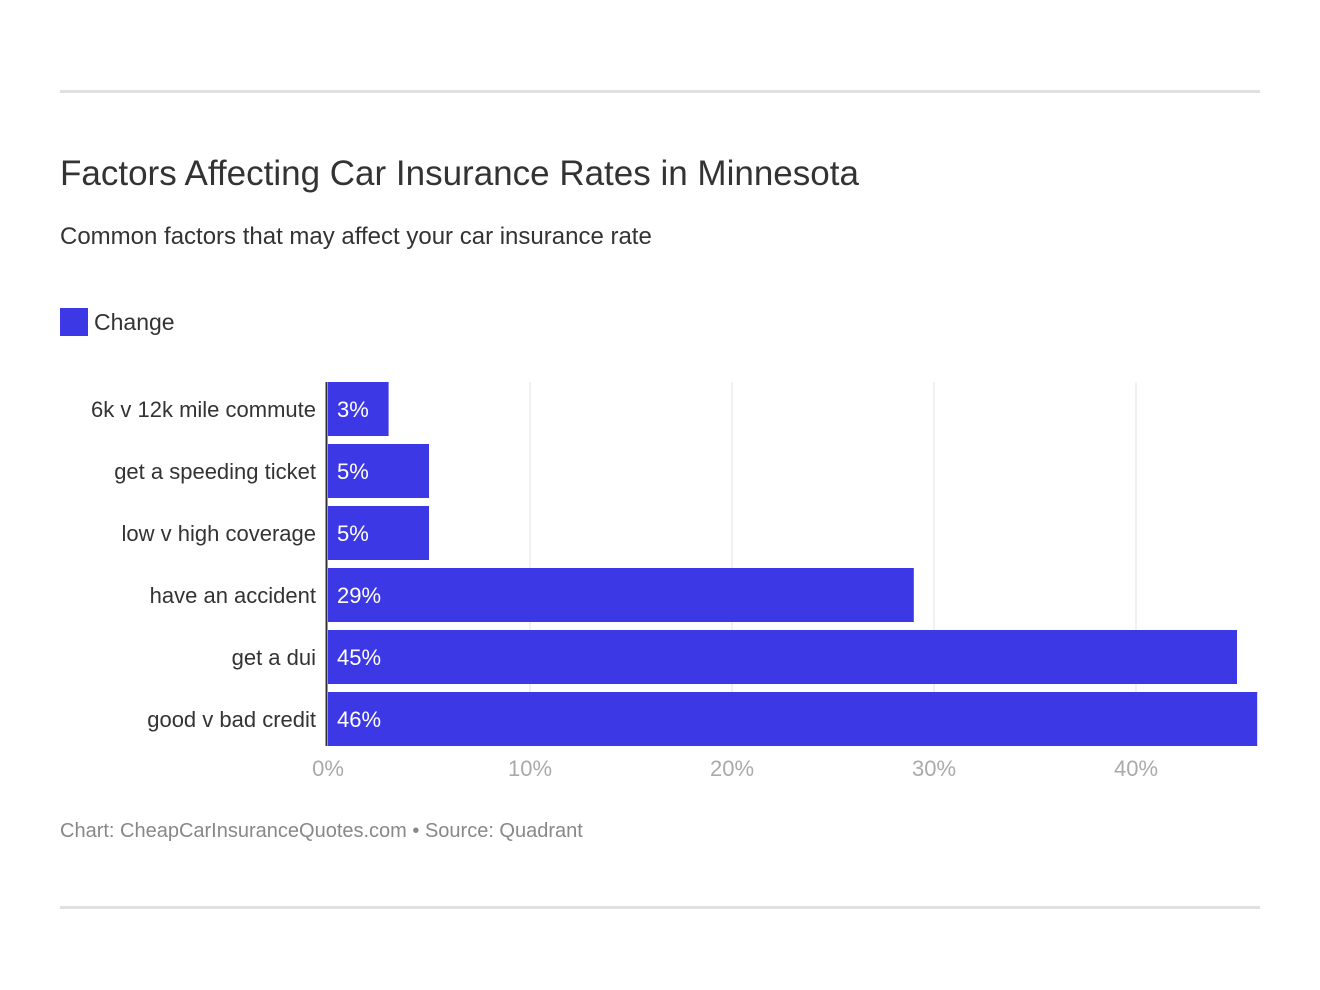 This screenshot has height=990, width=1320. Describe the element at coordinates (233, 595) in the screenshot. I see `category-label: have an accident` at that location.